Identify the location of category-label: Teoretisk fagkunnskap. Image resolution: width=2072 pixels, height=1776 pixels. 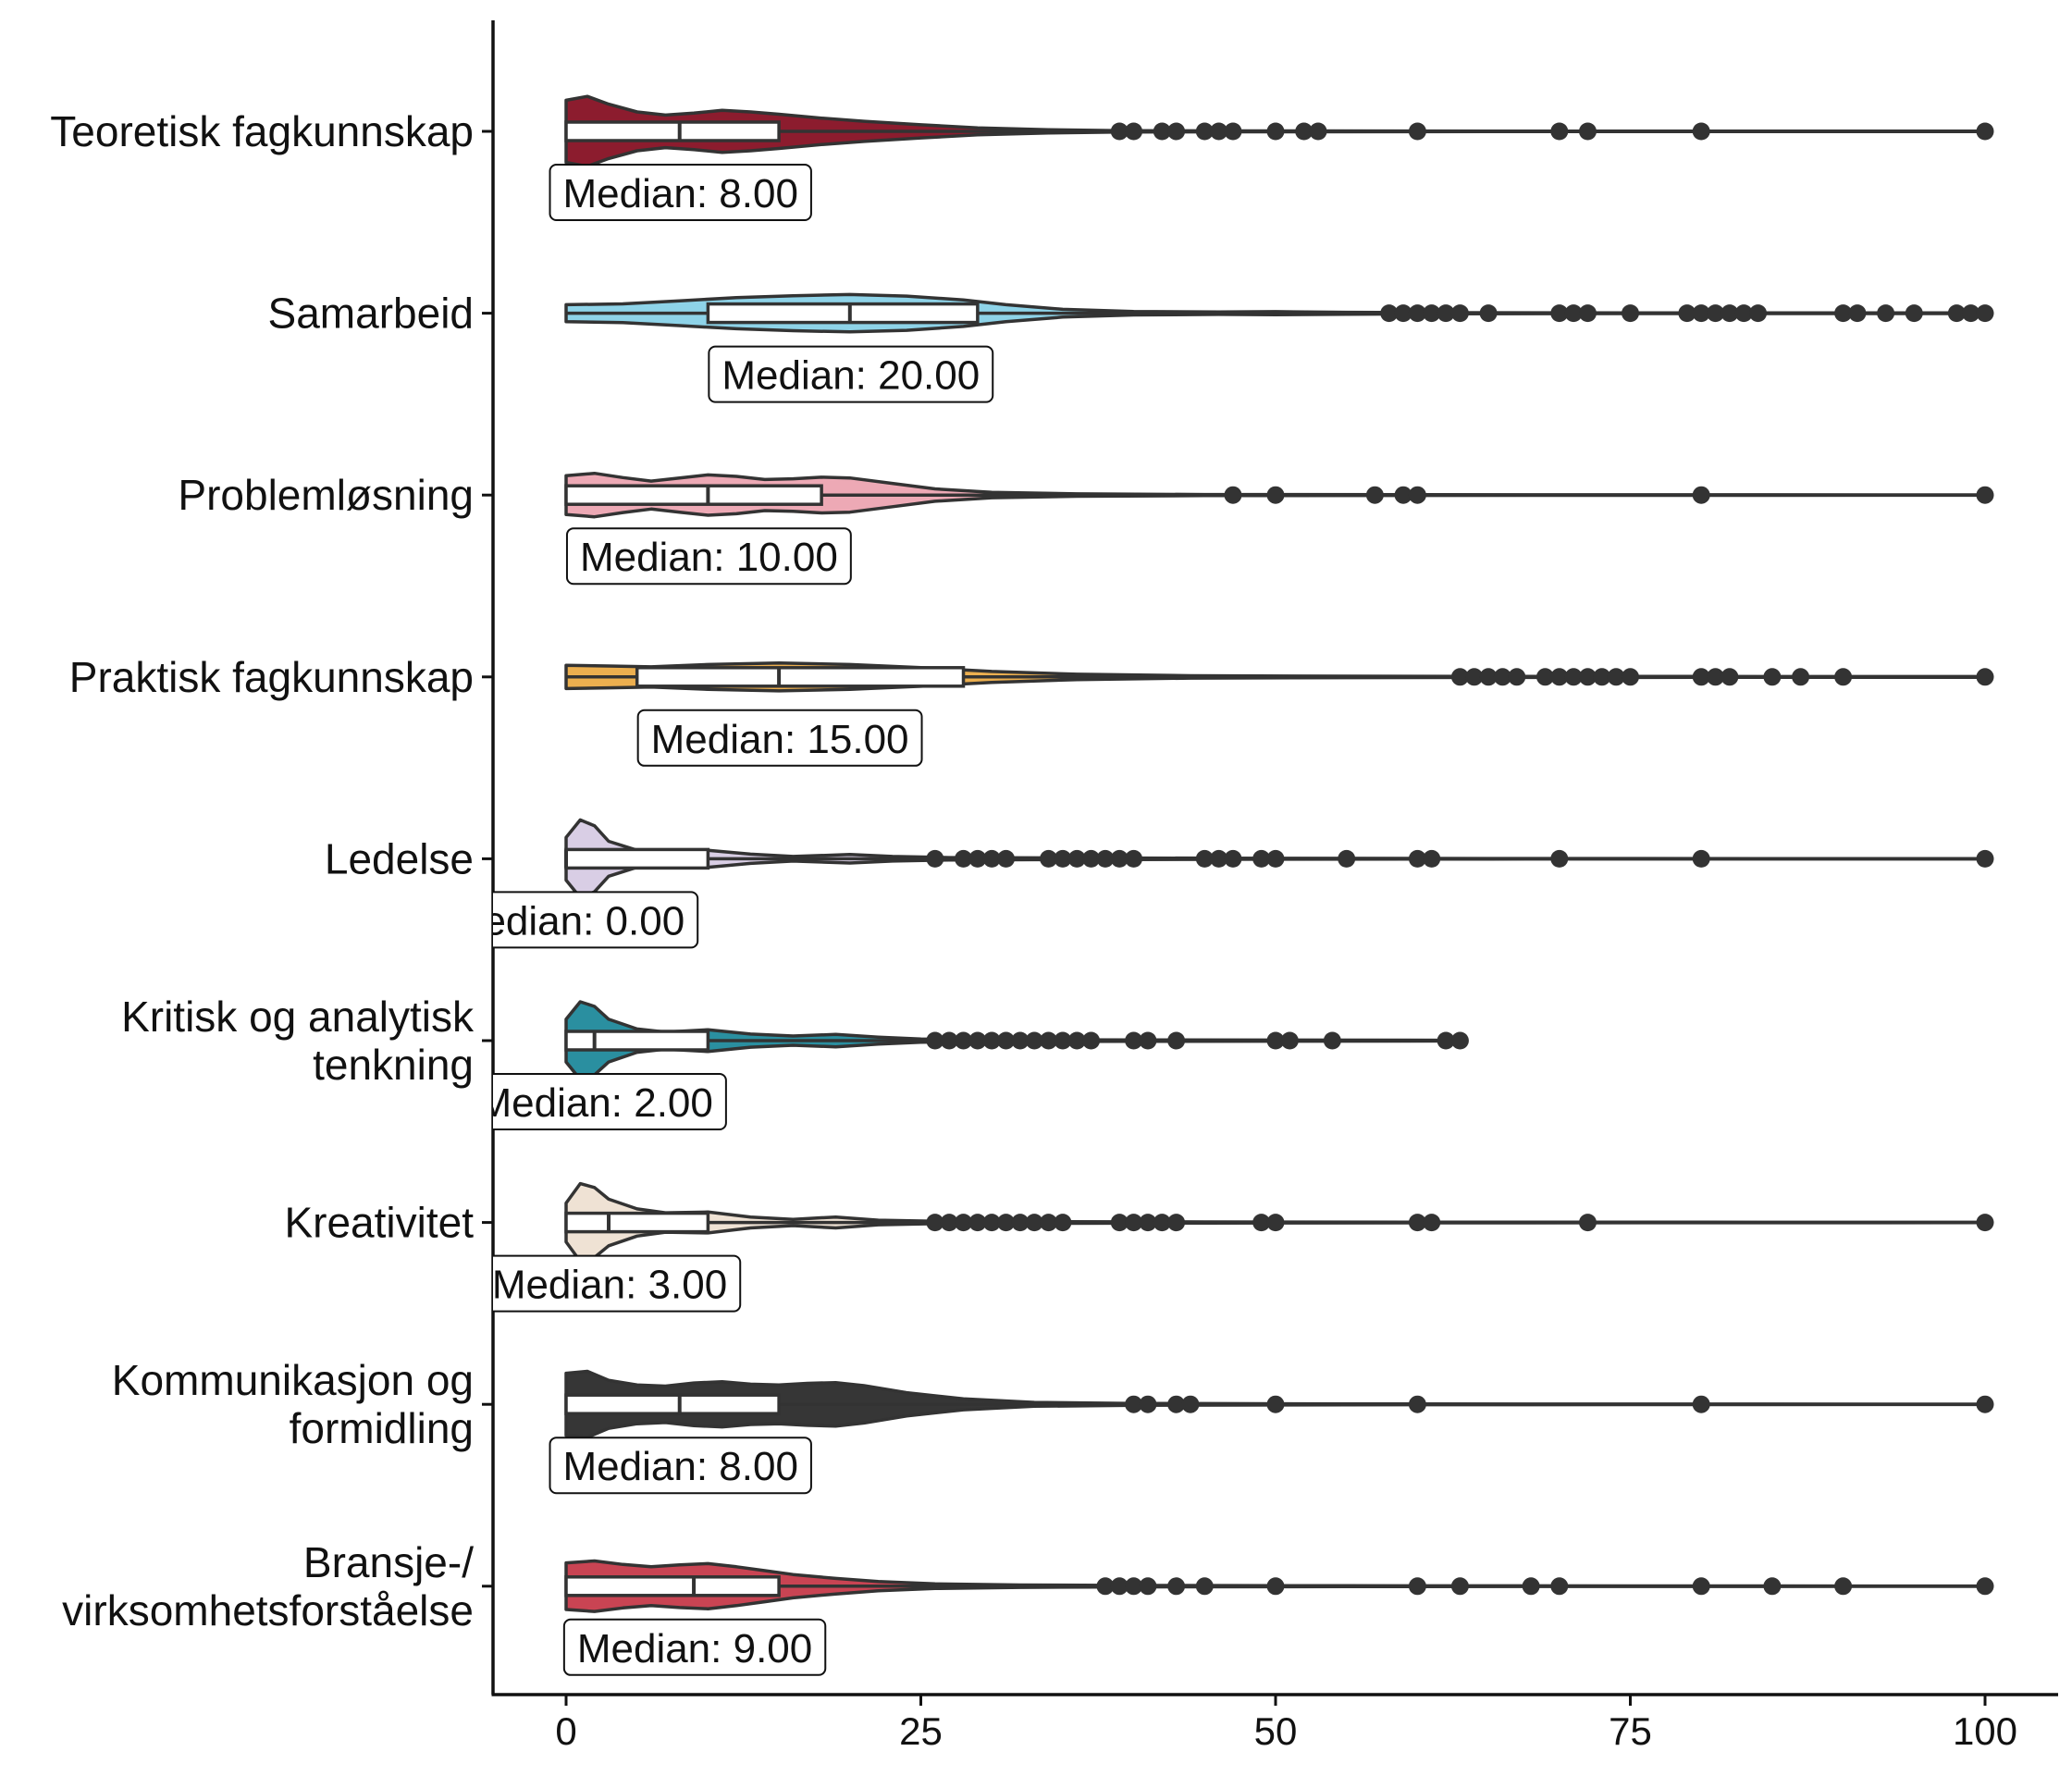
(262, 131).